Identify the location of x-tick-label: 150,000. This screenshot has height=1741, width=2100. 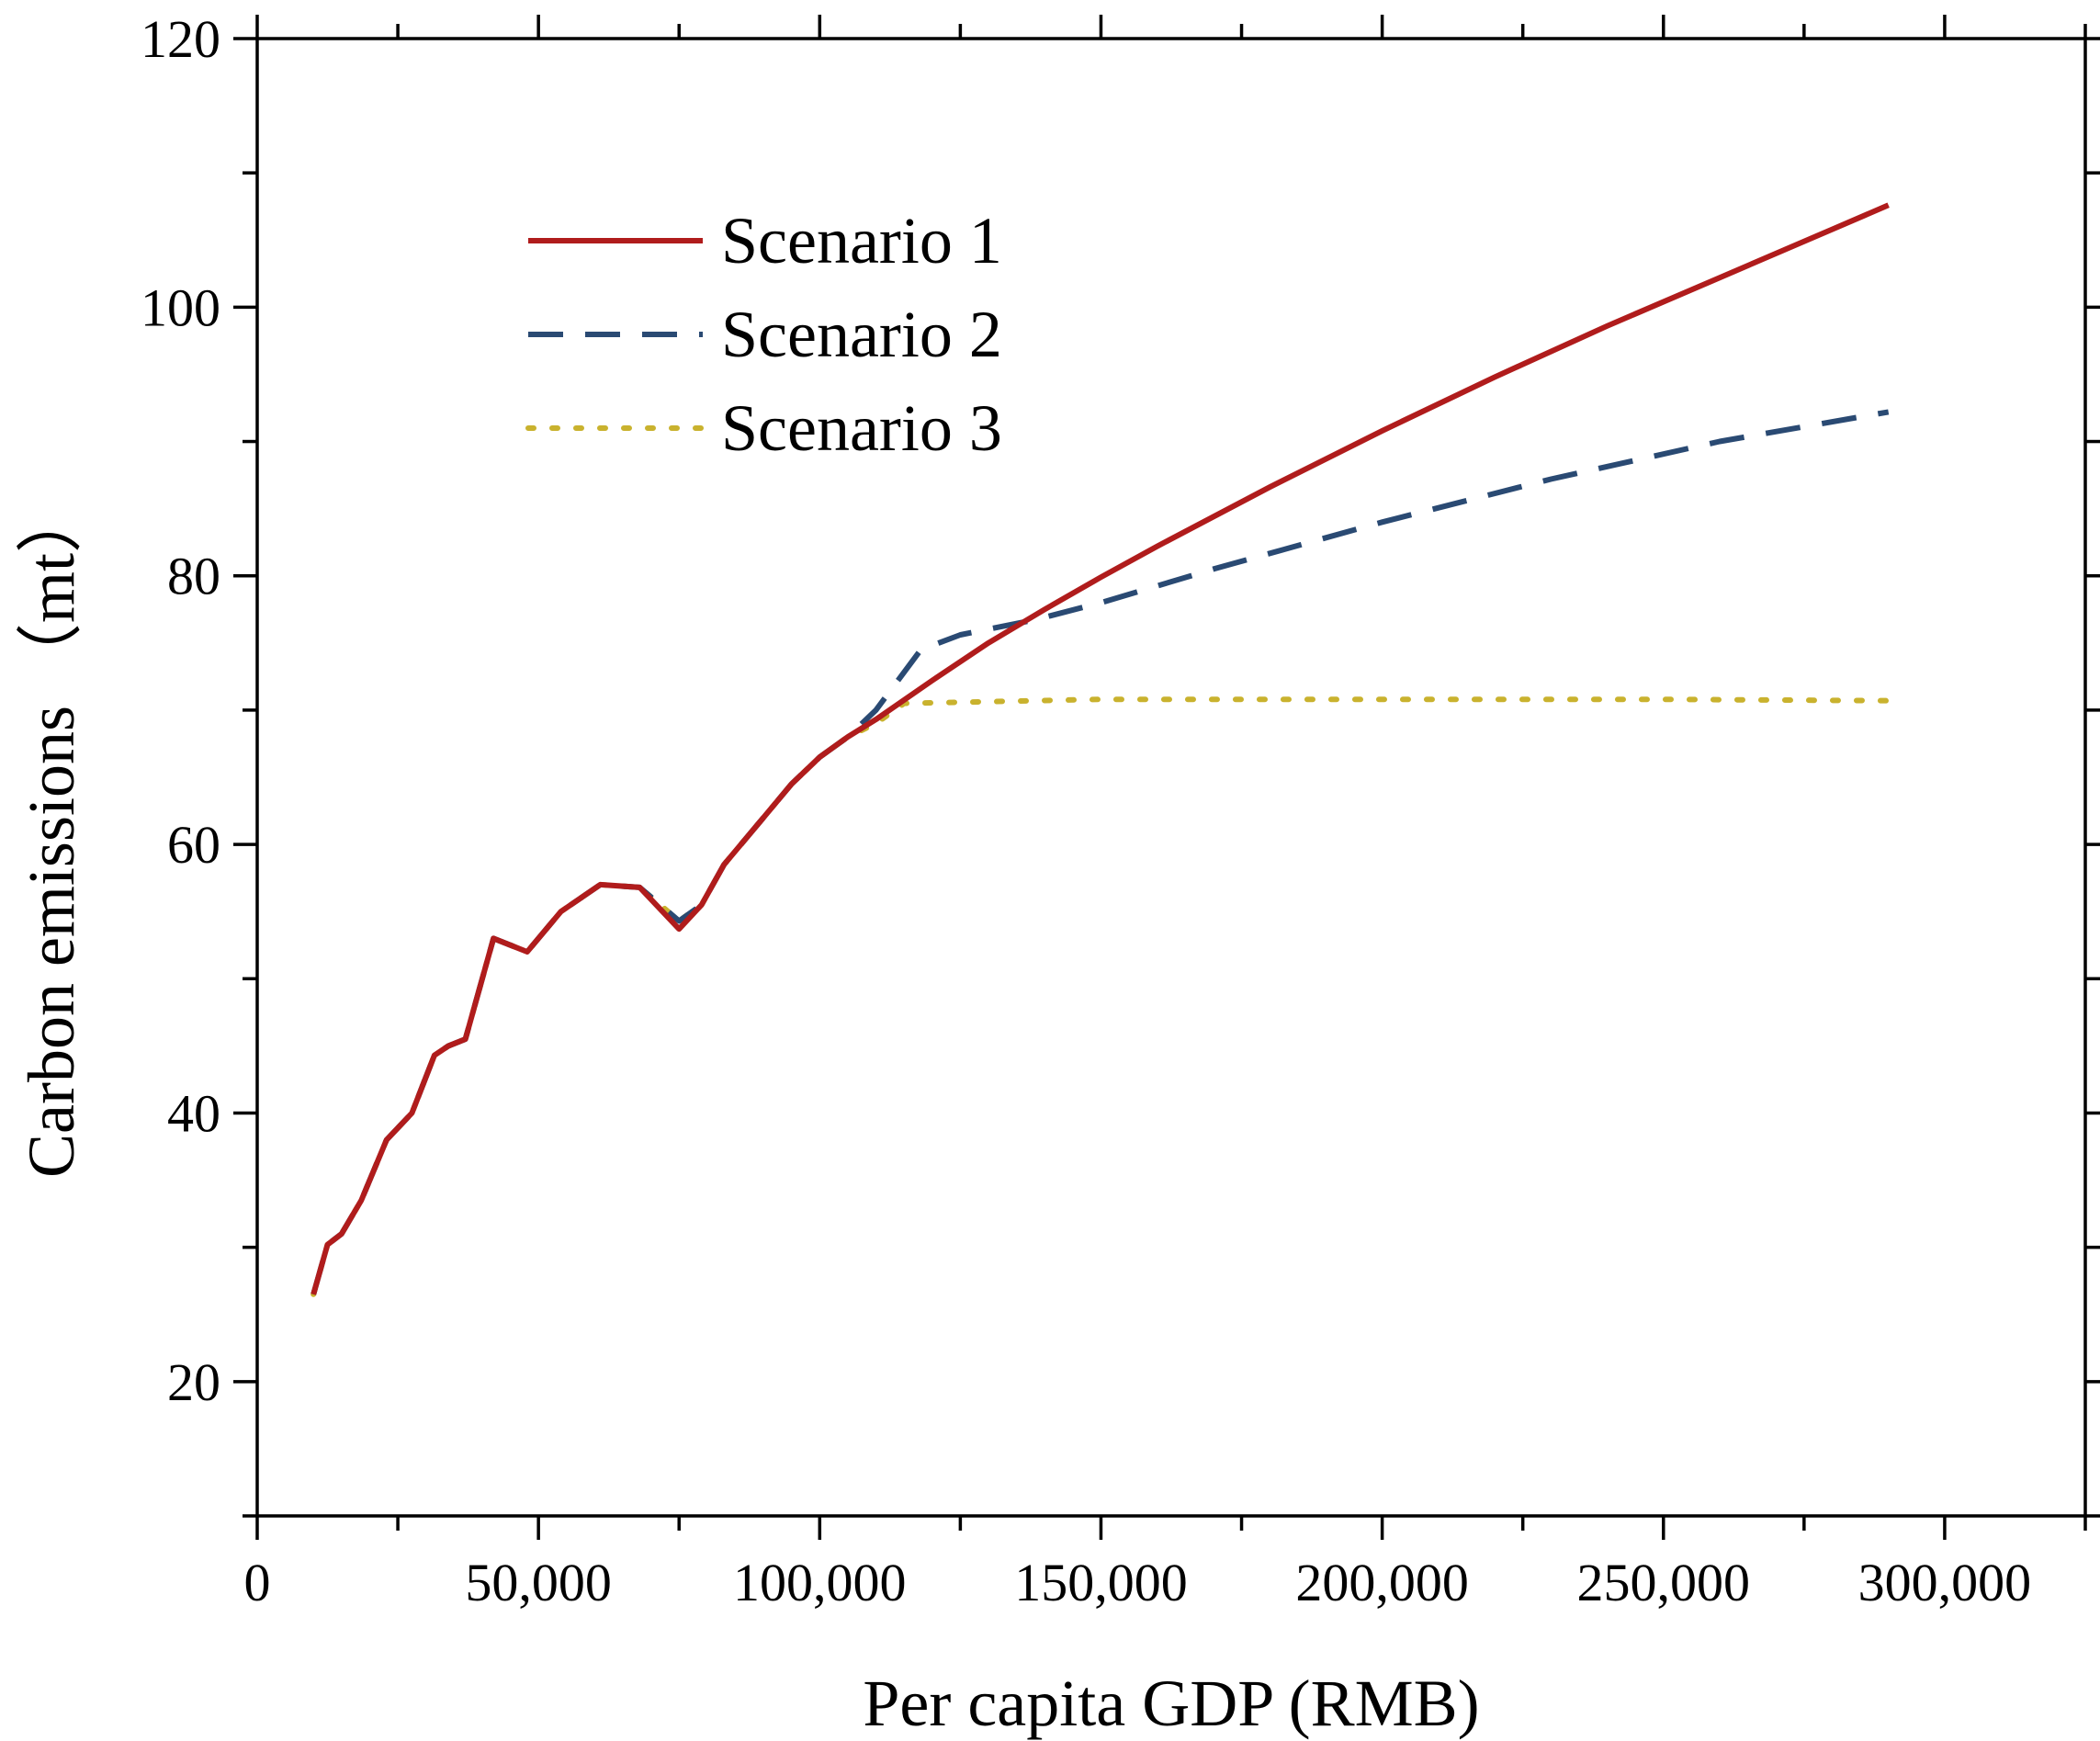
(1101, 1582).